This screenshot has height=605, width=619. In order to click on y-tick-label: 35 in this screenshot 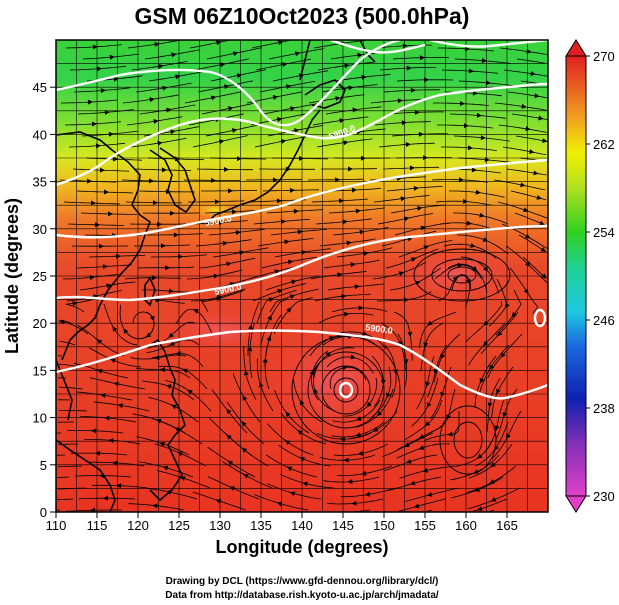, I will do `click(40, 182)`.